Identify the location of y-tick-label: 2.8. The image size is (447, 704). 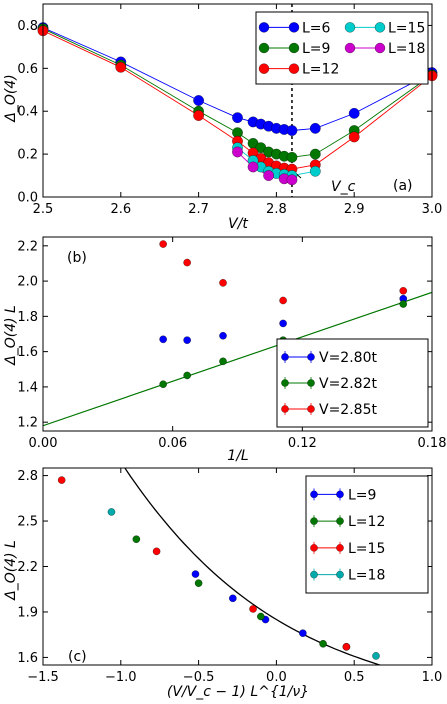
(27, 476).